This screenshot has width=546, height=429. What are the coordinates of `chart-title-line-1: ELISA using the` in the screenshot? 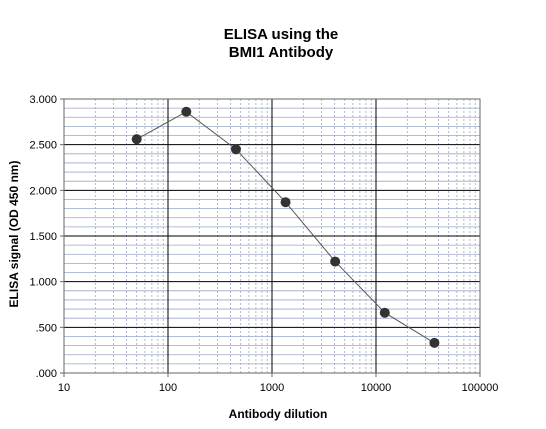 It's located at (281, 34).